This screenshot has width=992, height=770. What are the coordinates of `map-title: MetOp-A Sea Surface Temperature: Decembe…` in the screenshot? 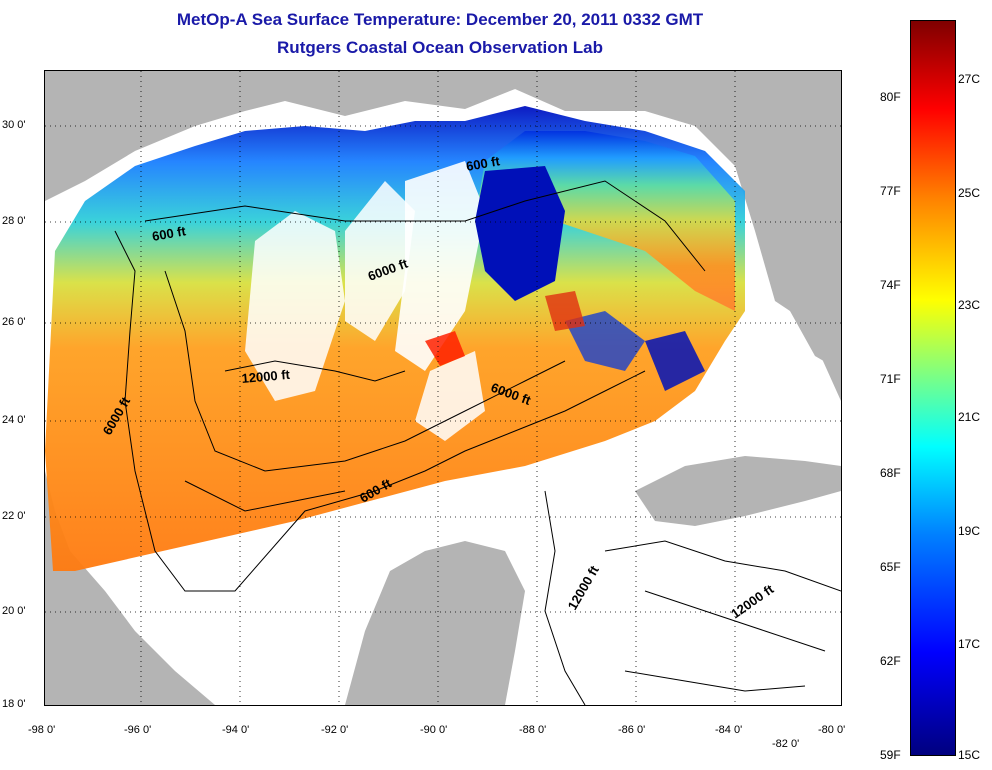 It's located at (440, 19).